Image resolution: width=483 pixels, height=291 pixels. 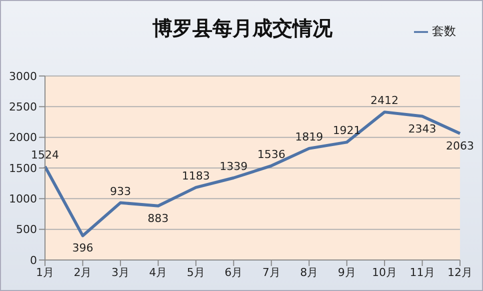 I want to click on x-tick-label: 1月, so click(x=45, y=272).